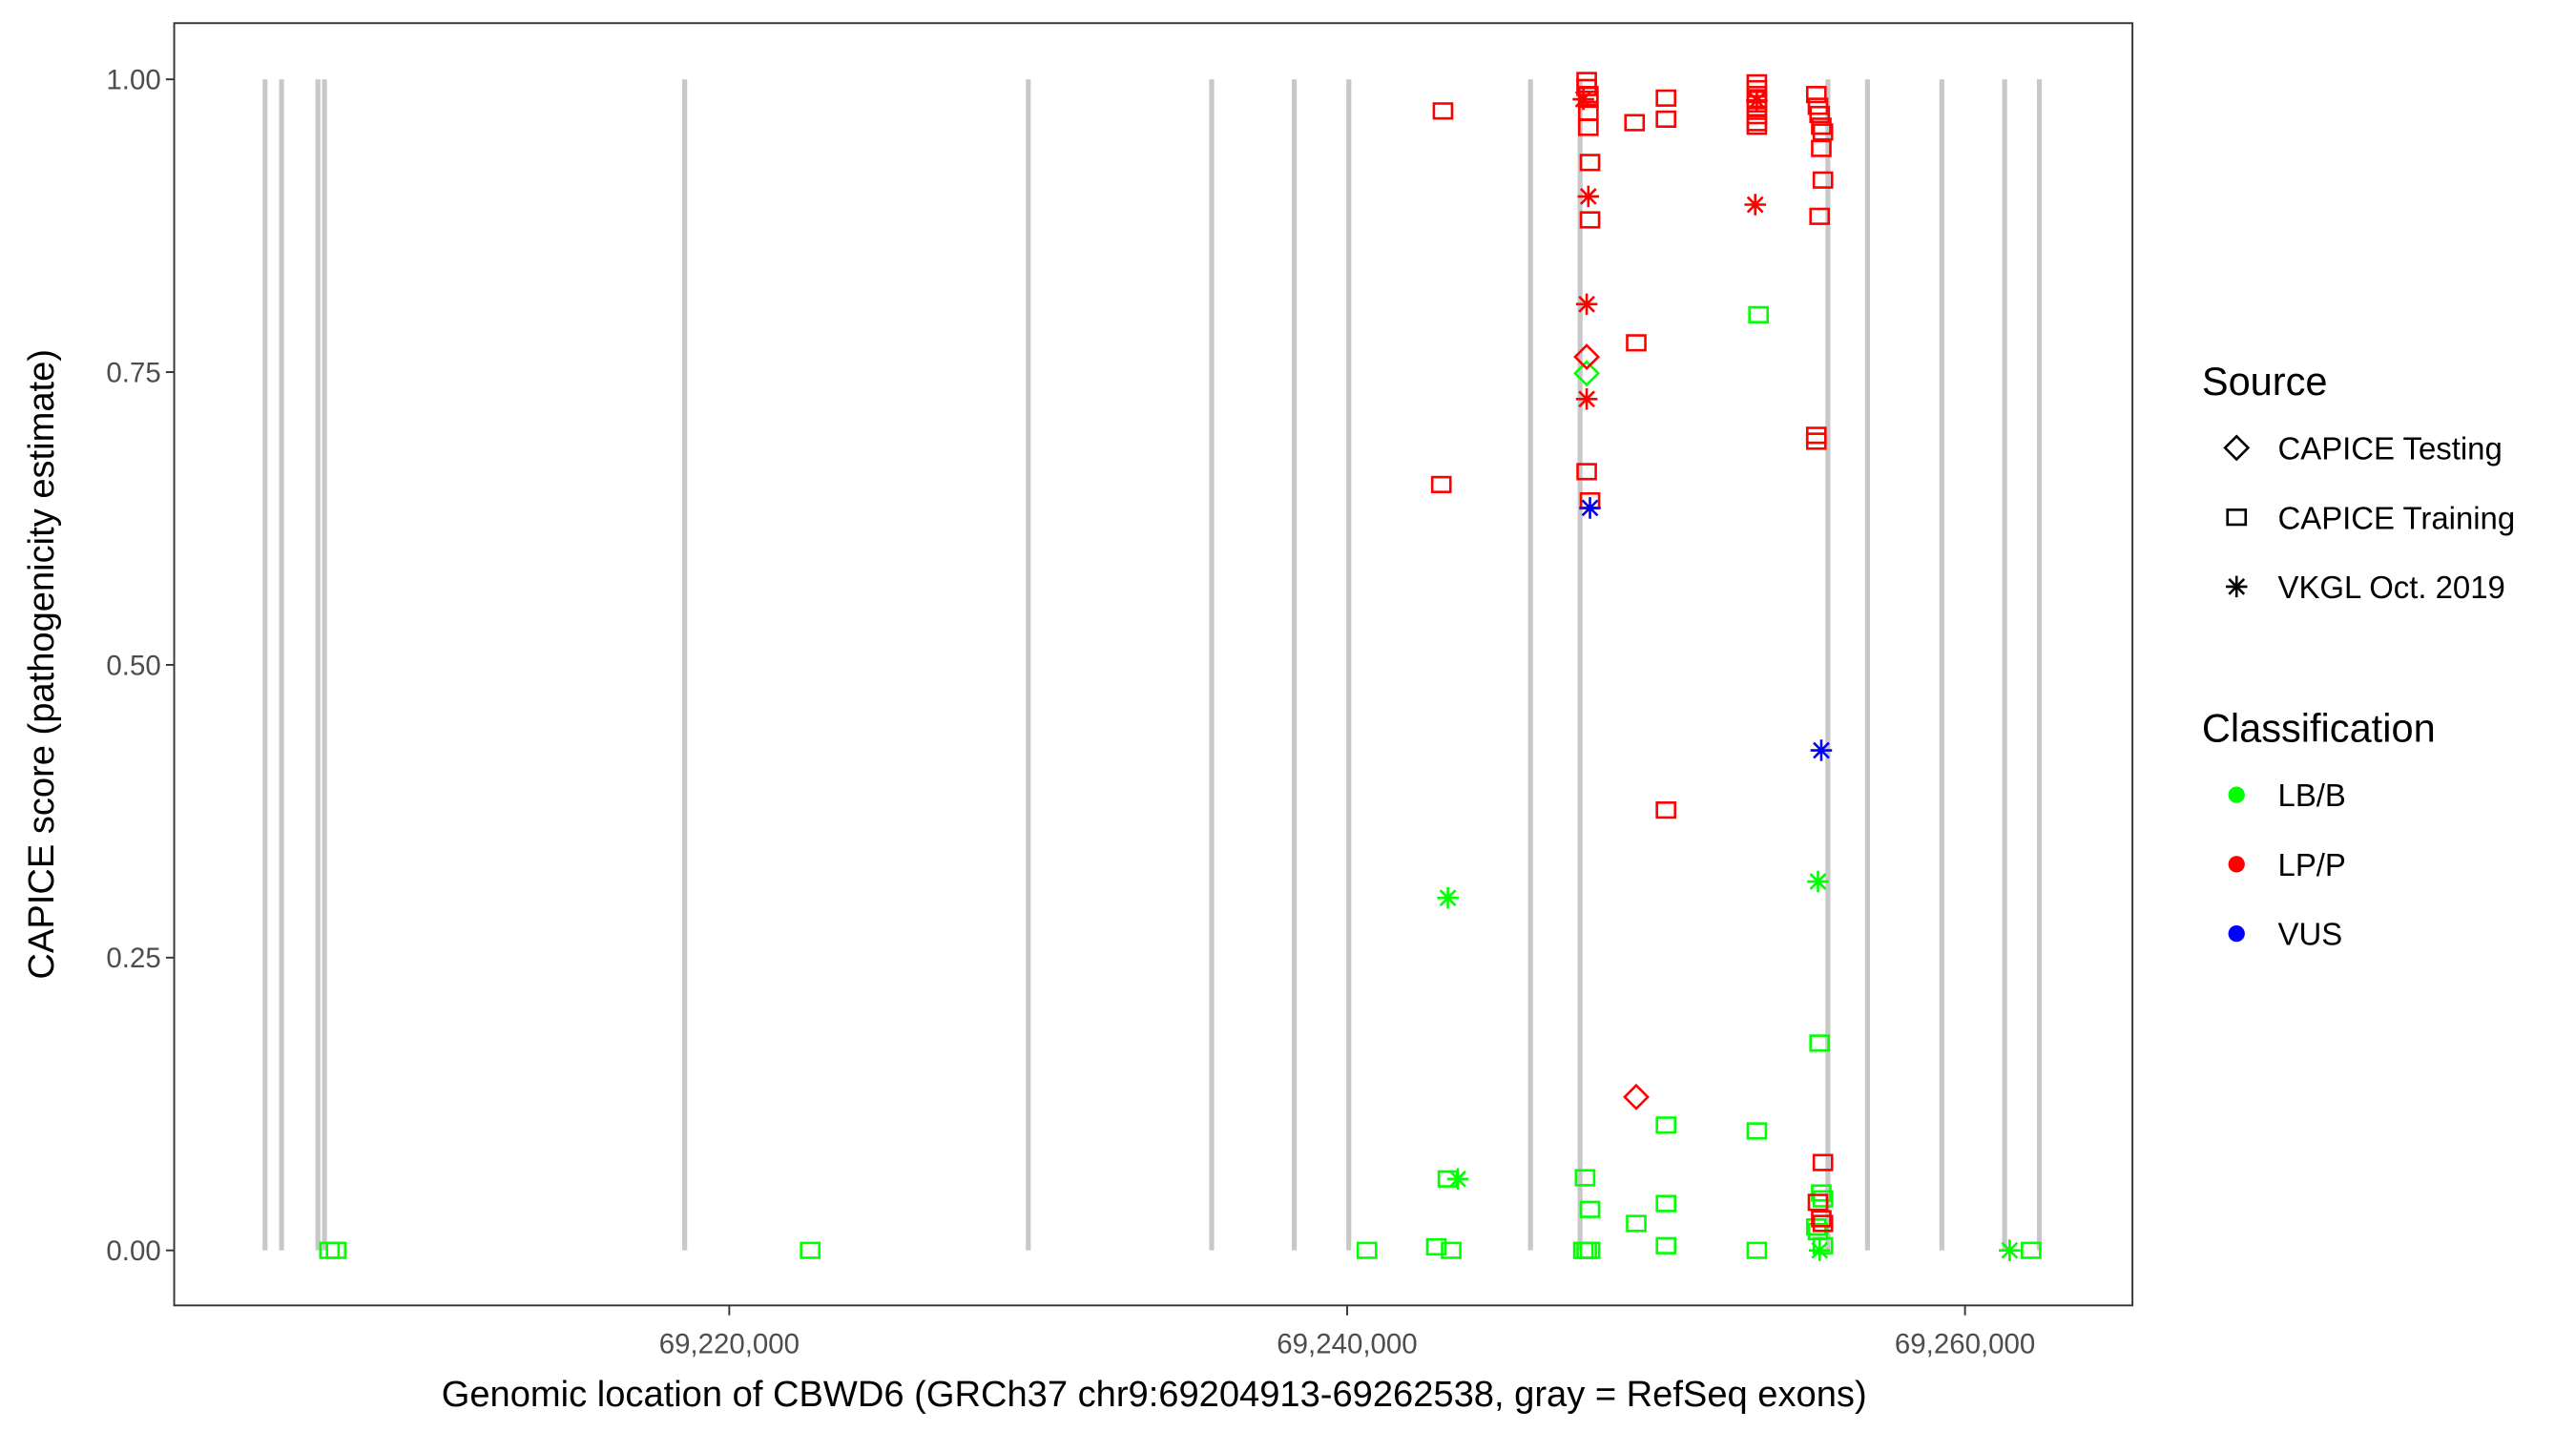 The image size is (2576, 1431). I want to click on legend-label-class: LP/P, so click(2312, 864).